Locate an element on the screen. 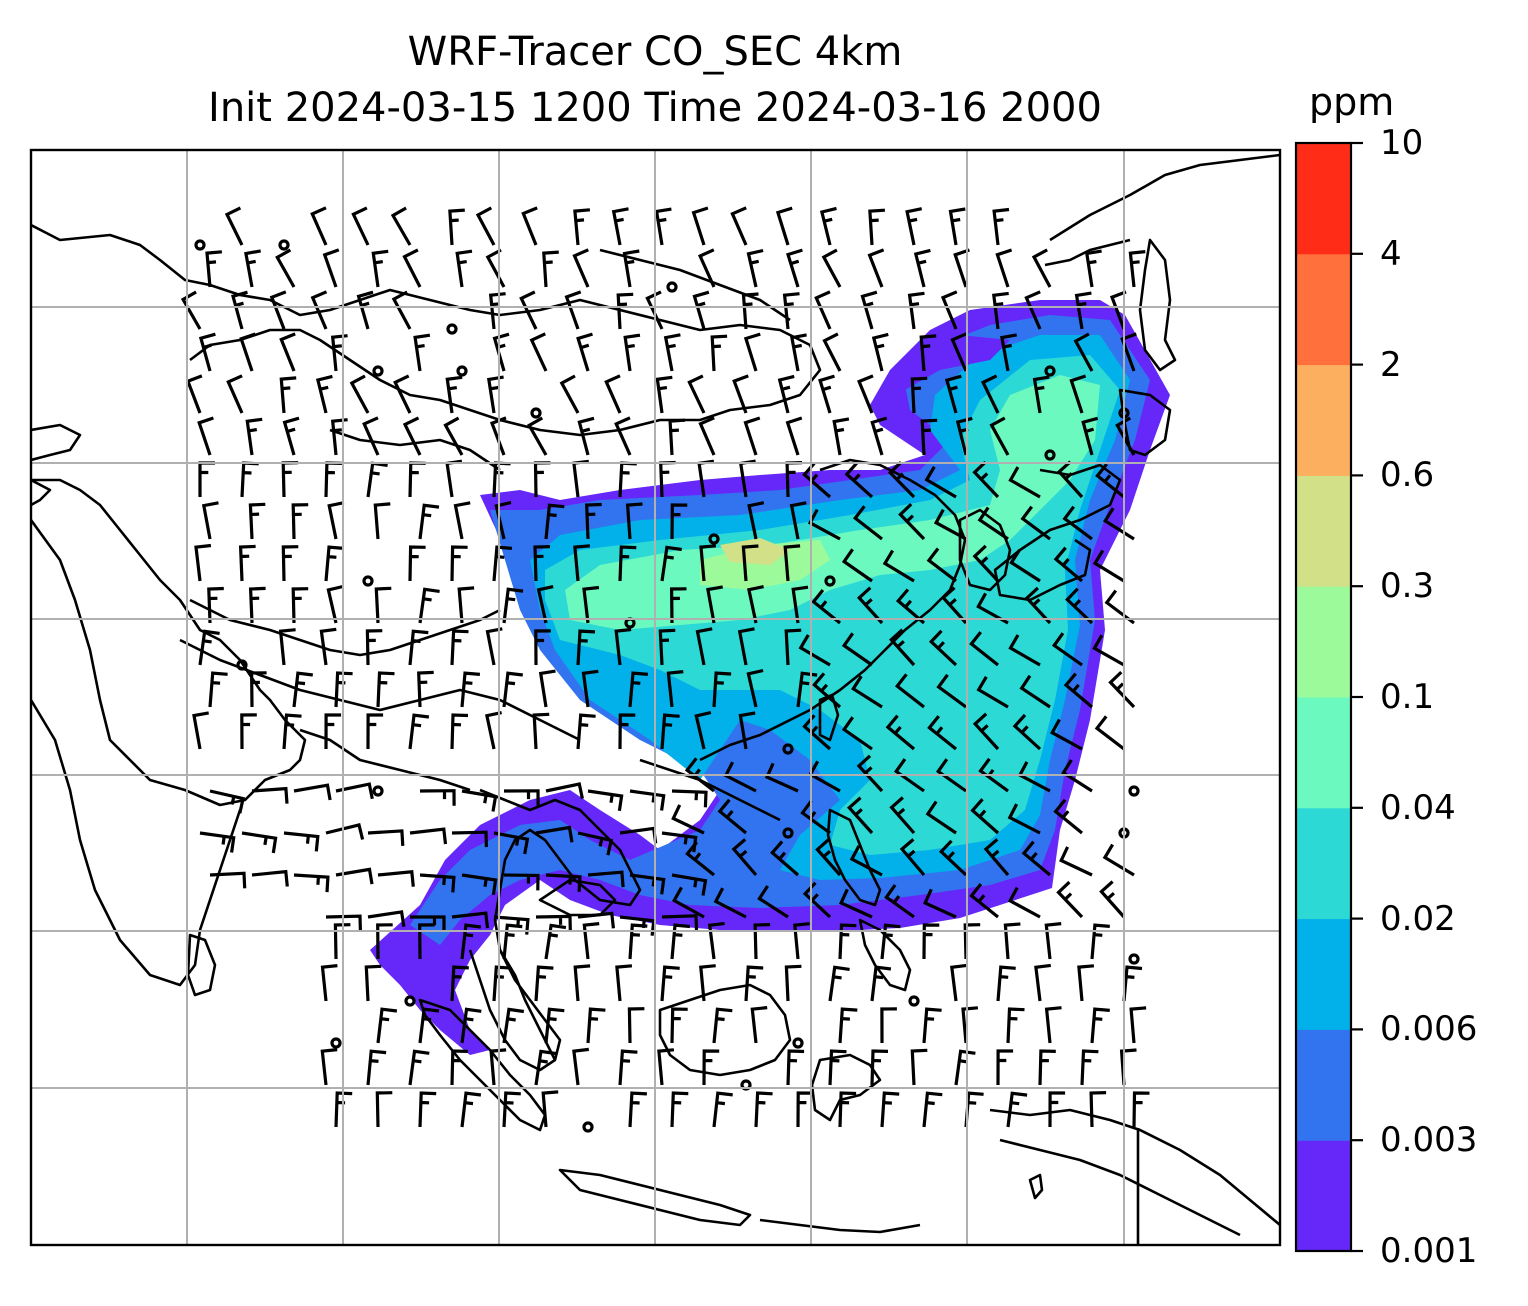 The width and height of the screenshot is (1528, 1306). coastline-okhotsk is located at coordinates (1087, 252).